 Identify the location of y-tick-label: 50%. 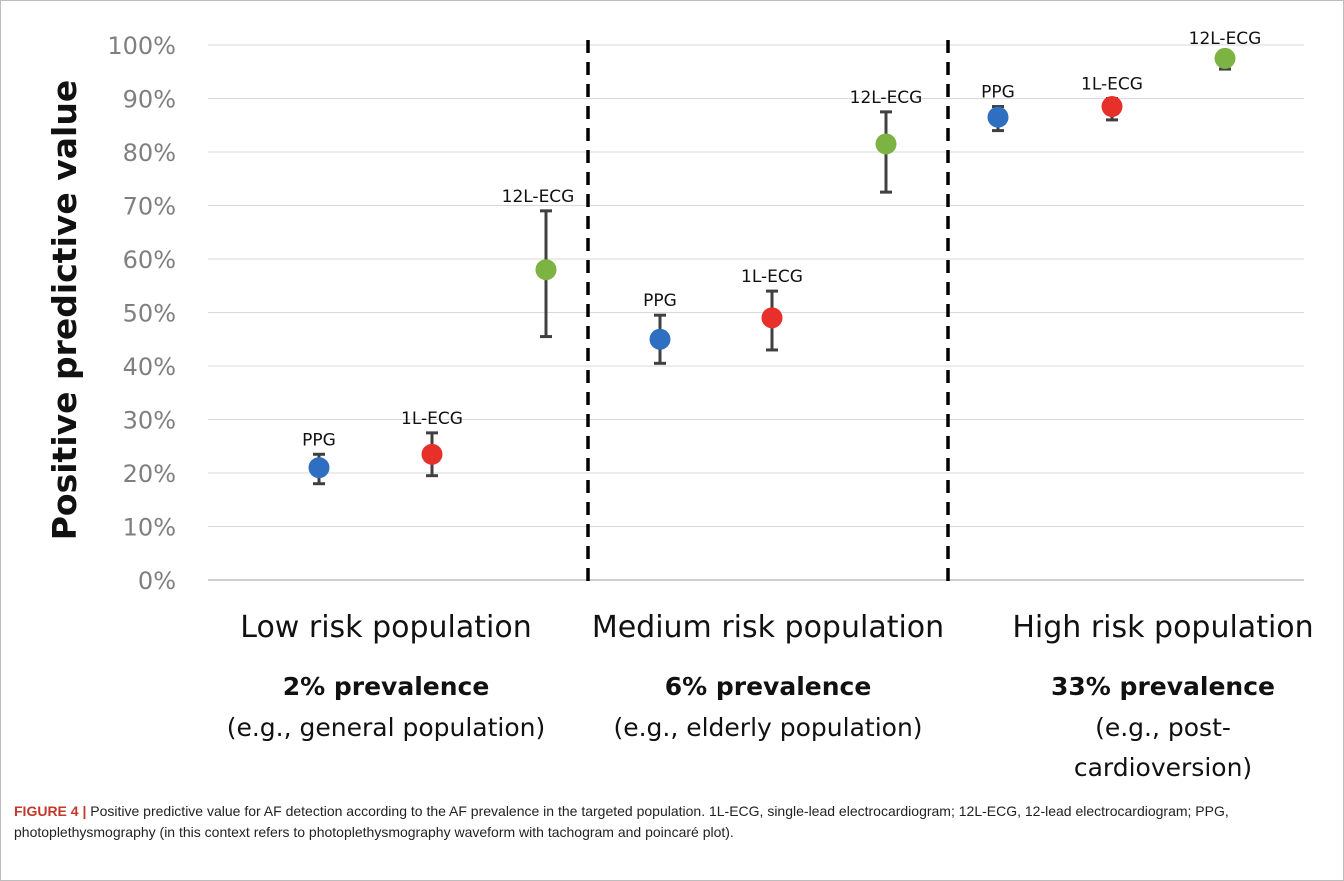
(149, 314).